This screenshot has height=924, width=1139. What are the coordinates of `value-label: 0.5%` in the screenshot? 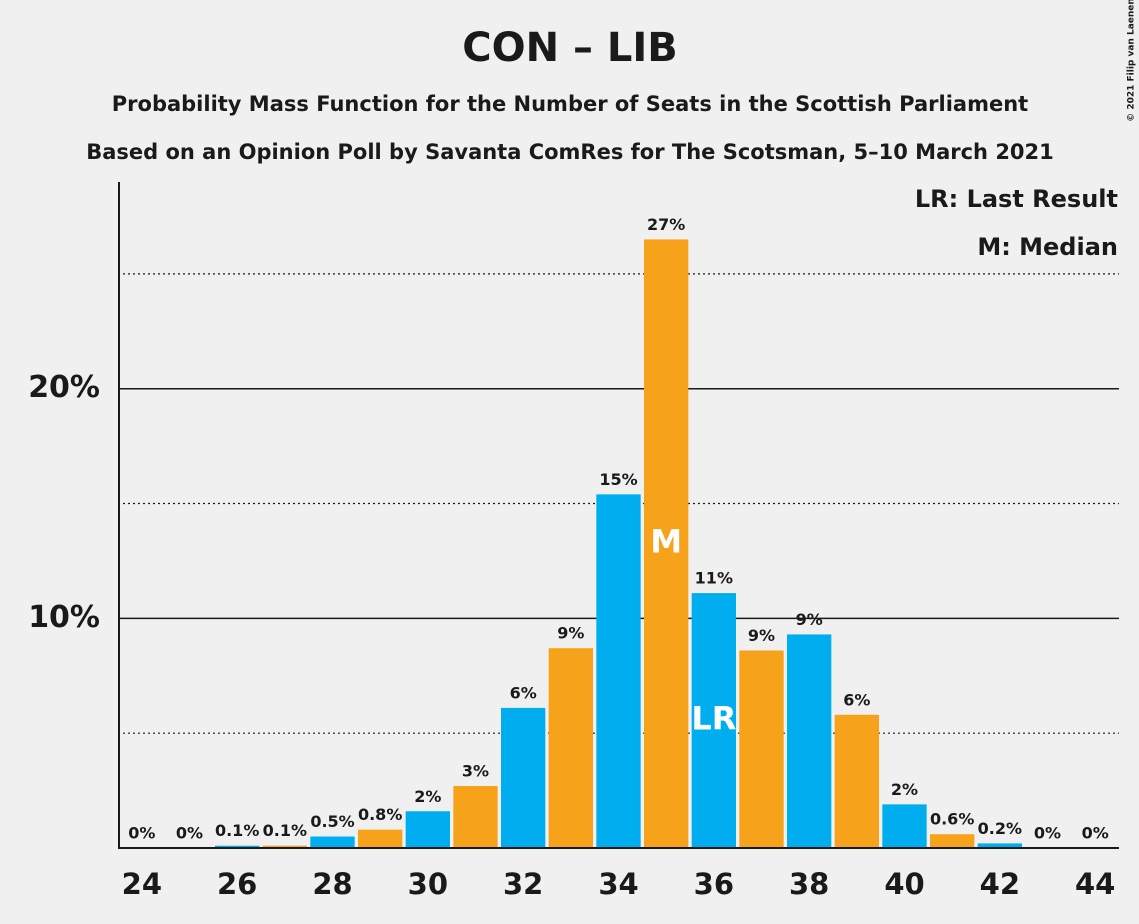 It's located at (332, 821).